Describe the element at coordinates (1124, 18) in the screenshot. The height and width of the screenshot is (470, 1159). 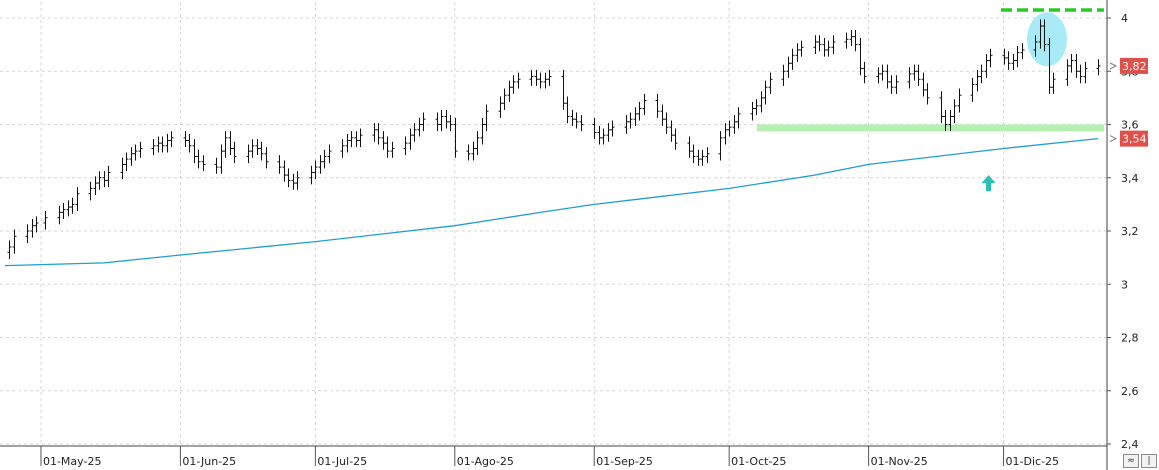
I see `y-tick-label: 4` at that location.